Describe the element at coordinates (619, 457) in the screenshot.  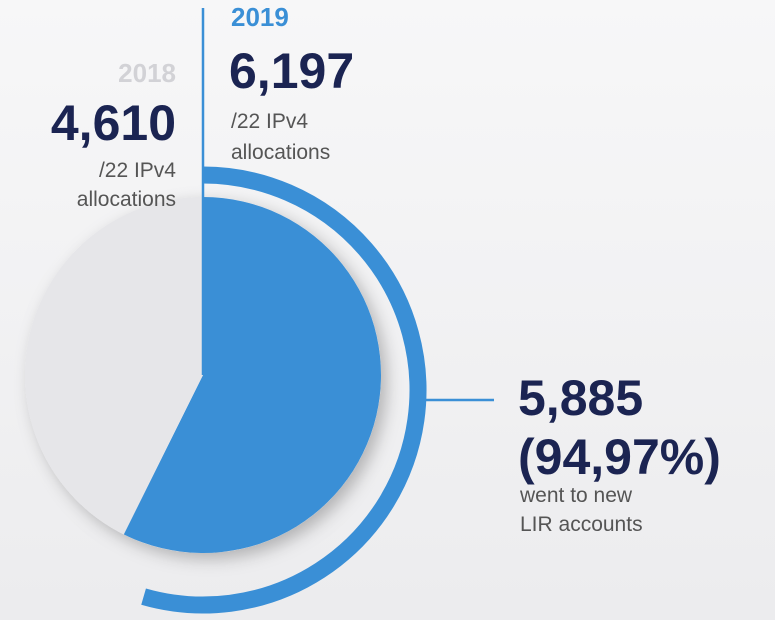
I see `annotation-percent: (94,97%)` at that location.